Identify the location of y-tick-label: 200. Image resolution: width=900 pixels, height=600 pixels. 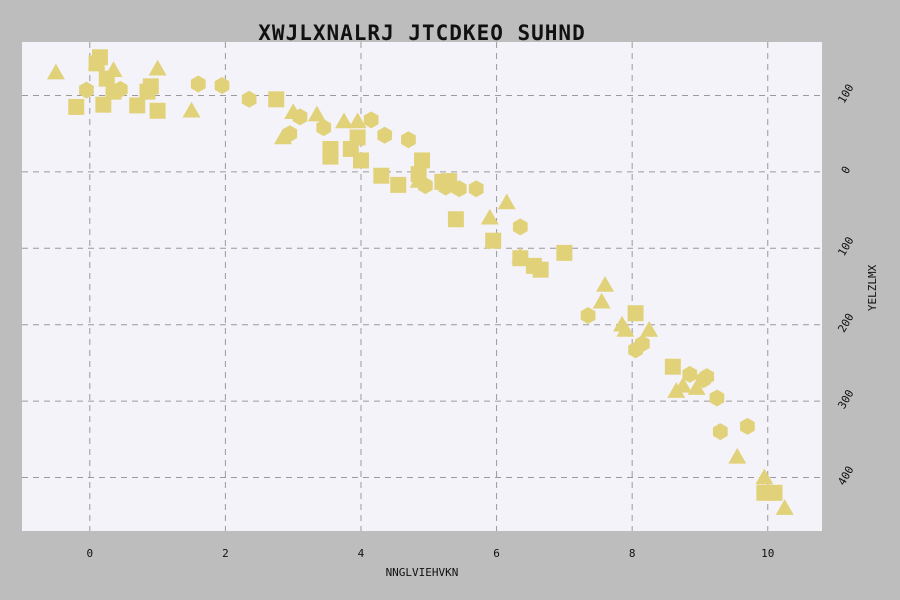
(845, 323).